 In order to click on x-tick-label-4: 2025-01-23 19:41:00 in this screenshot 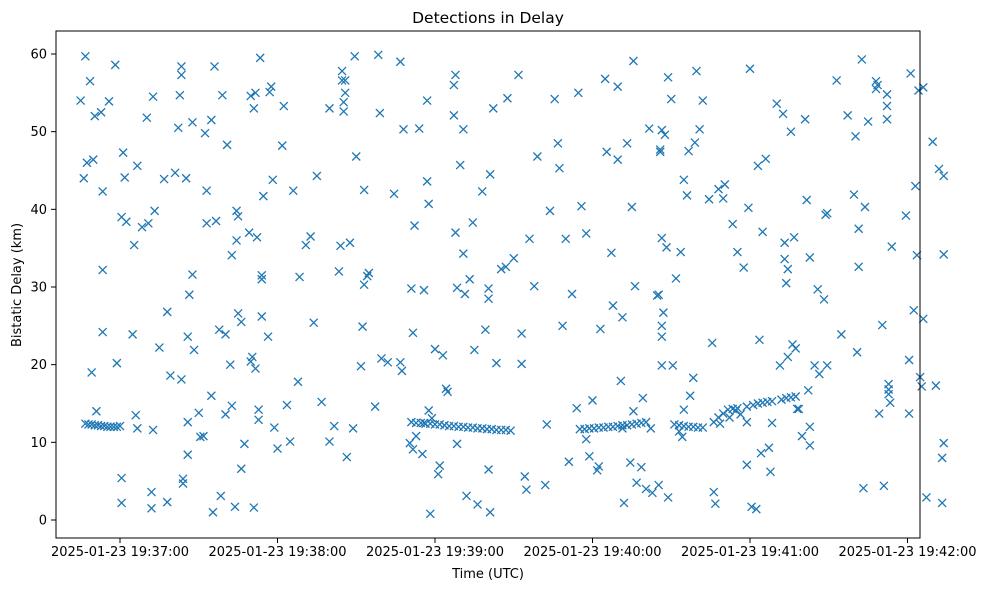, I will do `click(750, 552)`.